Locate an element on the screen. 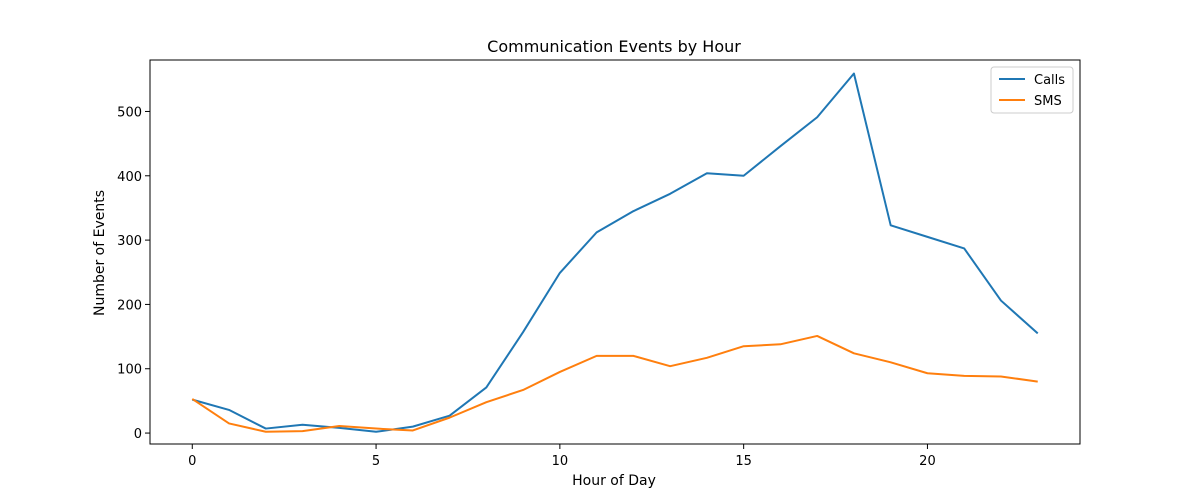 The height and width of the screenshot is (500, 1200). y-axis-label: Number of Events is located at coordinates (100, 253).